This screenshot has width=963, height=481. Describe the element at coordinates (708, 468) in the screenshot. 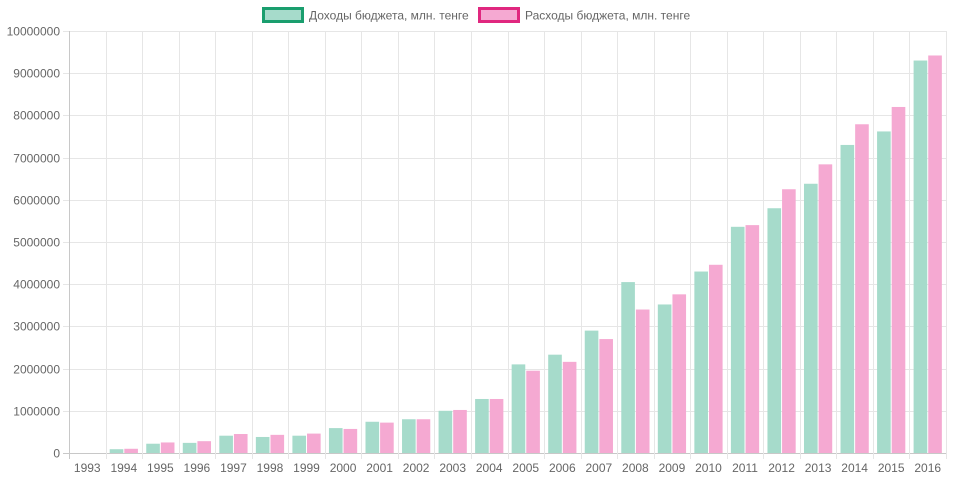

I see `x-tick-label: 2010` at that location.